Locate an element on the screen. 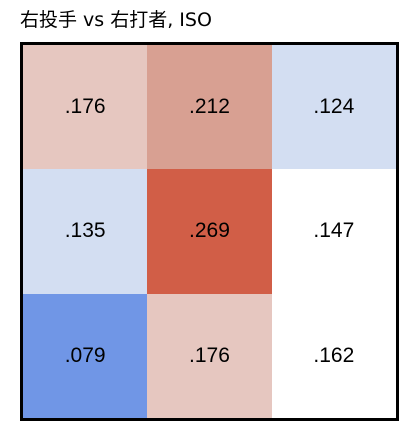 The height and width of the screenshot is (439, 418). heatmap-cell-value: .162 is located at coordinates (334, 355).